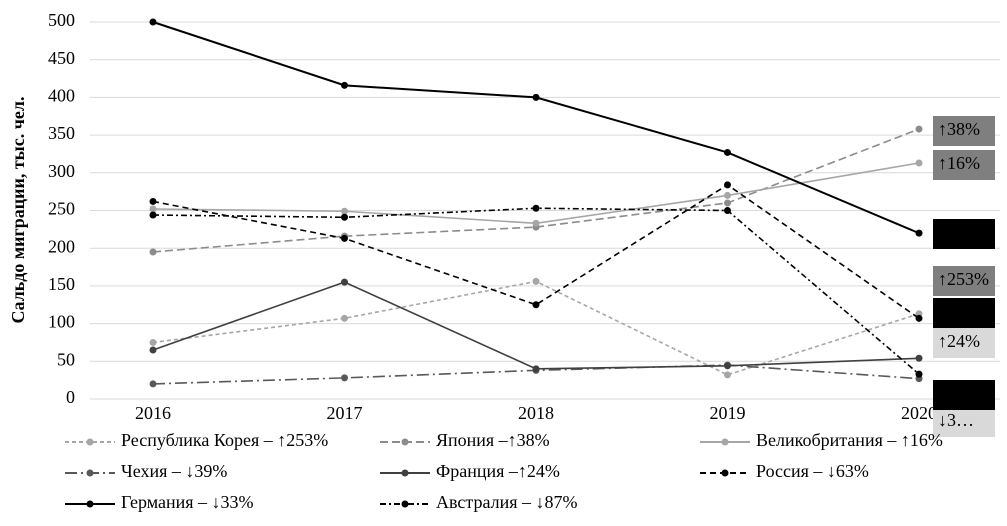 This screenshot has width=1007, height=526. Describe the element at coordinates (61, 58) in the screenshot. I see `y-tick-label: 450` at that location.